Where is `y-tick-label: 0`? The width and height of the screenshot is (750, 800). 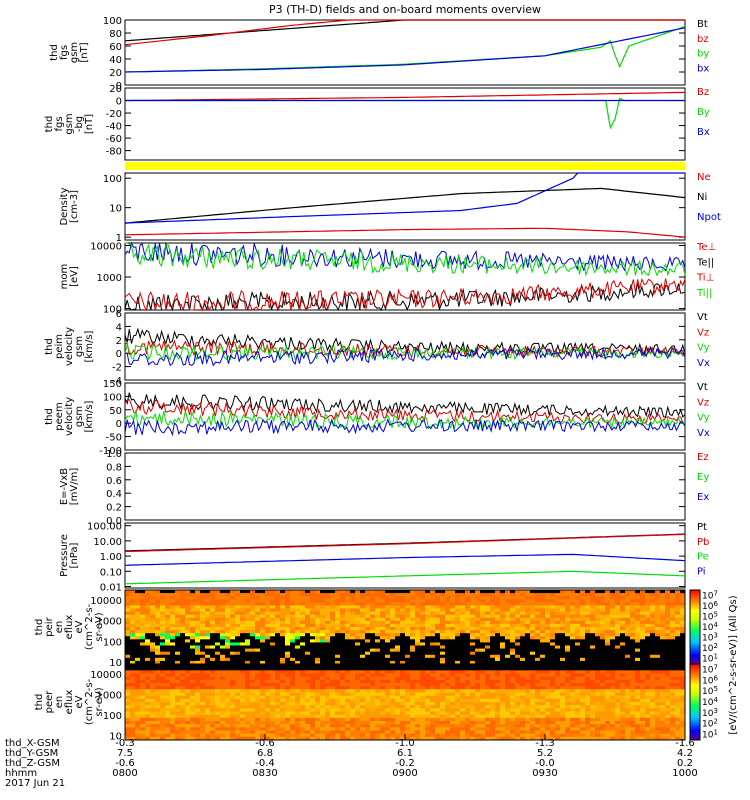
y-tick-label: 0 is located at coordinates (119, 354).